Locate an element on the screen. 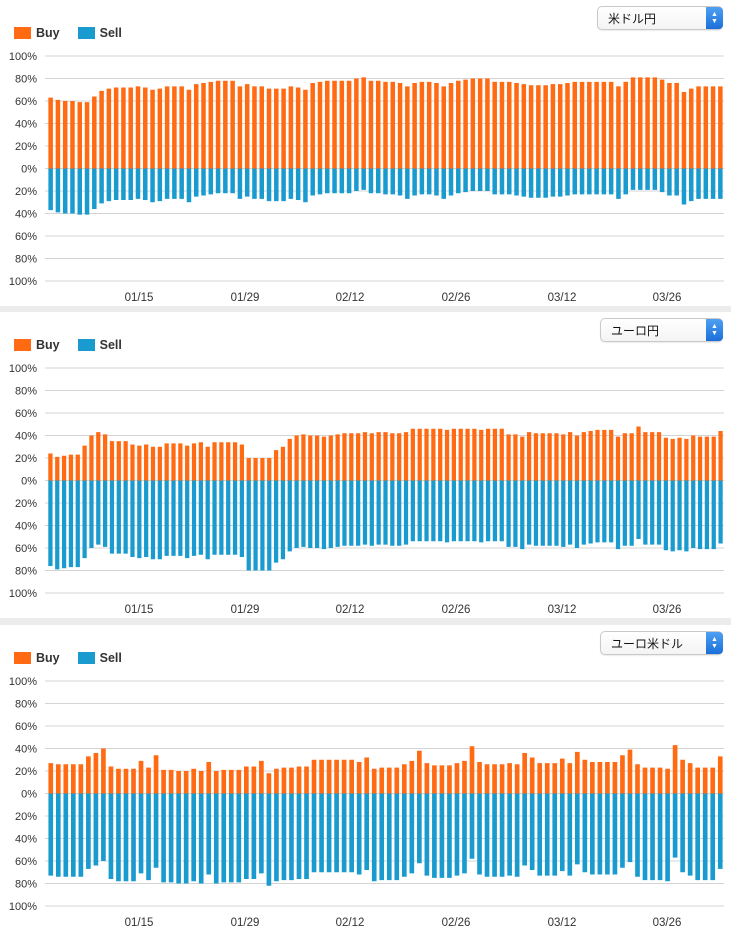 The height and width of the screenshot is (934, 731). x-tick-label: 03/12 is located at coordinates (562, 610).